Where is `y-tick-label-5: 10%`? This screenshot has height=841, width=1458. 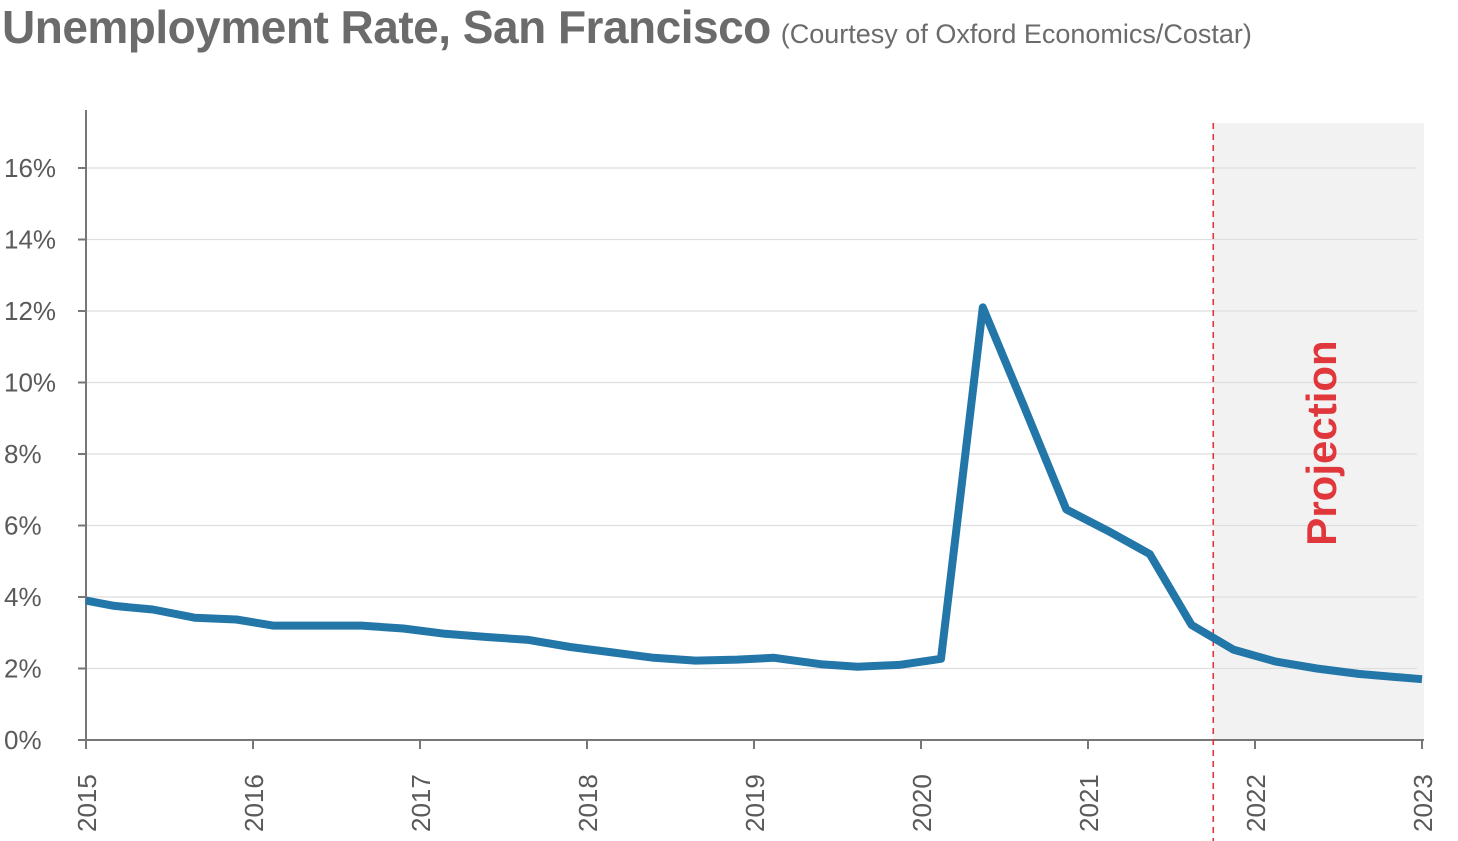
y-tick-label-5: 10% is located at coordinates (30, 383).